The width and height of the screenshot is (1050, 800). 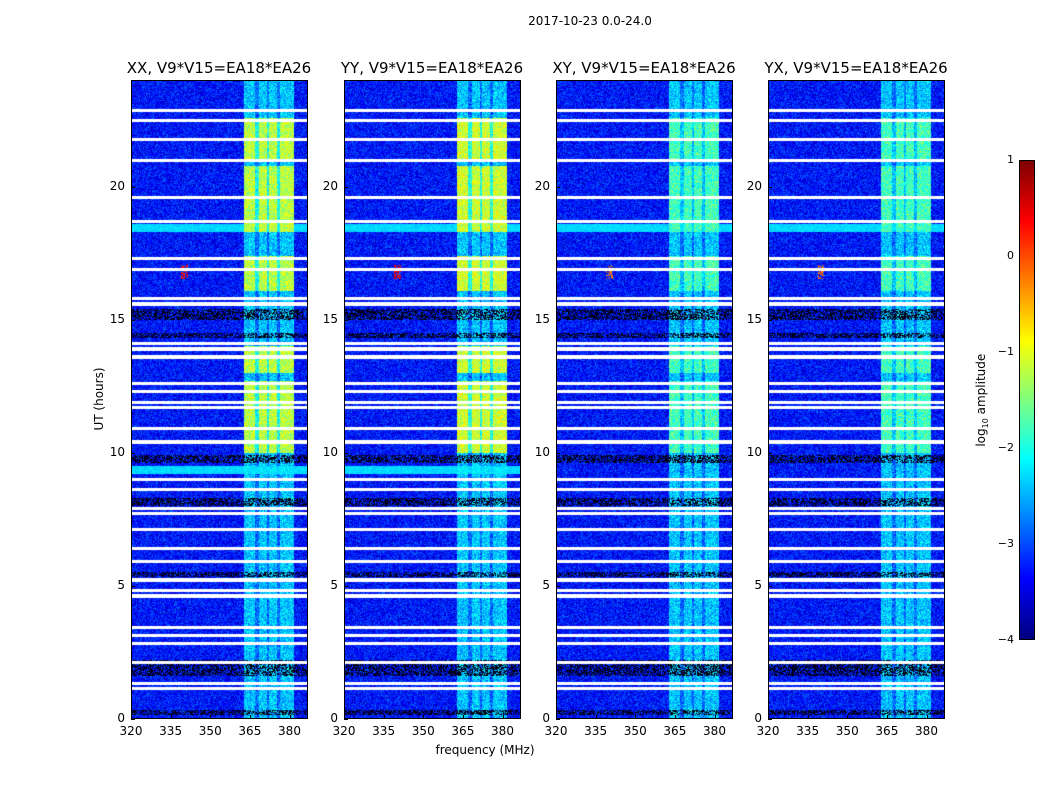 I want to click on colorbar-tick-label: −3, so click(x=1005, y=543).